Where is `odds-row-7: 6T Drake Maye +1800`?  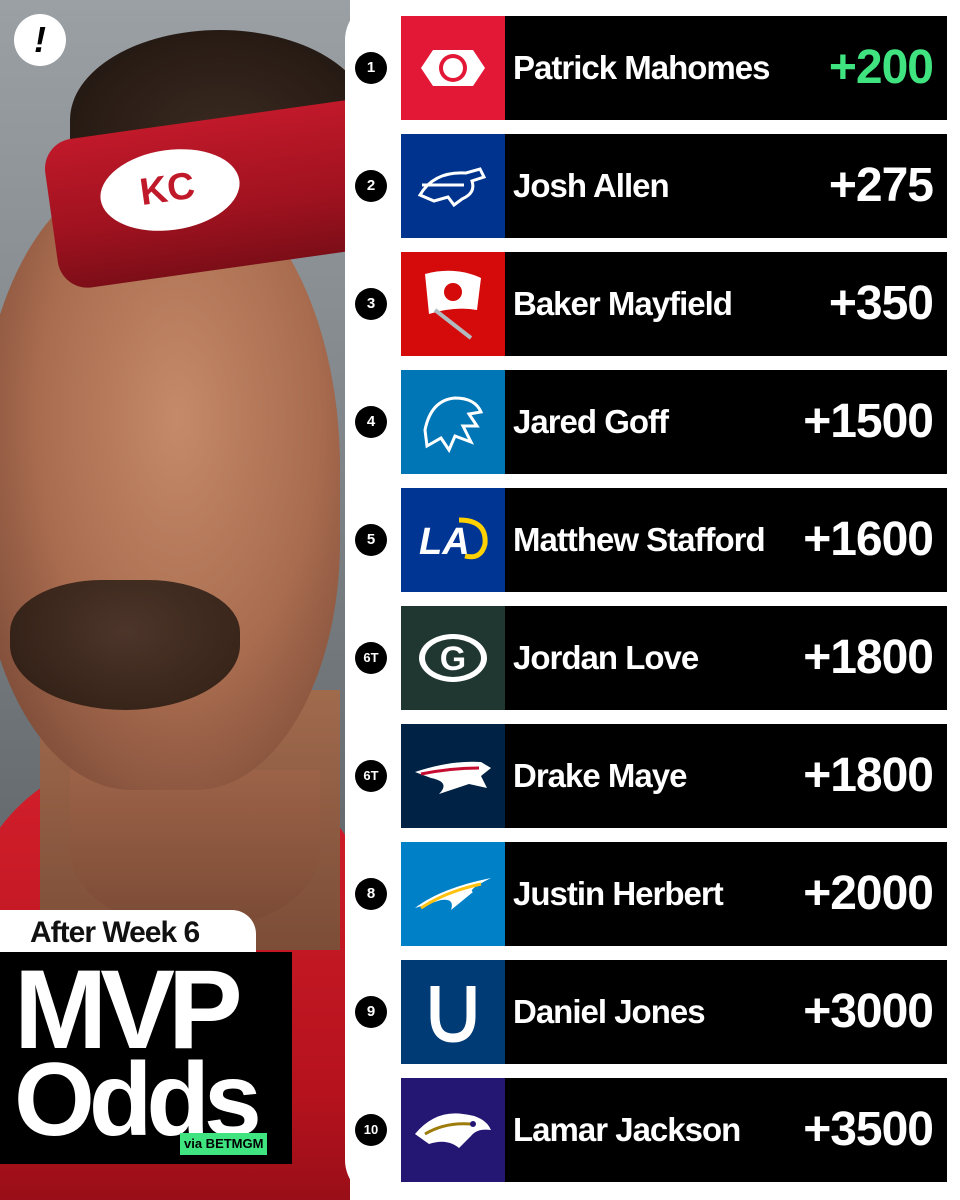 odds-row-7: 6T Drake Maye +1800 is located at coordinates (652, 776).